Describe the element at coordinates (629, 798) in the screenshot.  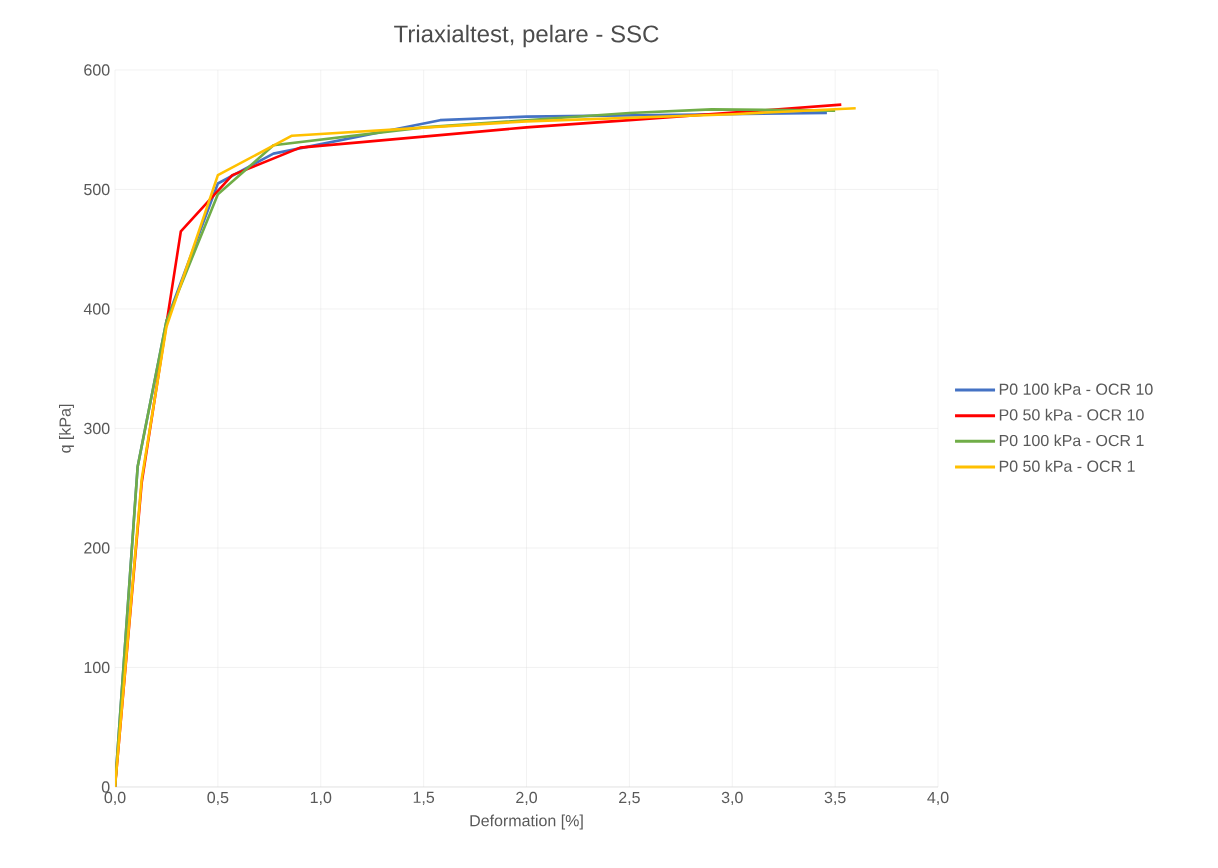
I see `x-tick-label: 2,5` at that location.